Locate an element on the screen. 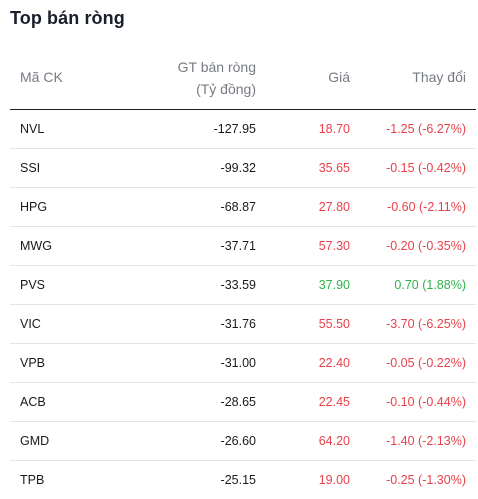 The image size is (478, 499). net-sell-value: -127.95 is located at coordinates (234, 129).